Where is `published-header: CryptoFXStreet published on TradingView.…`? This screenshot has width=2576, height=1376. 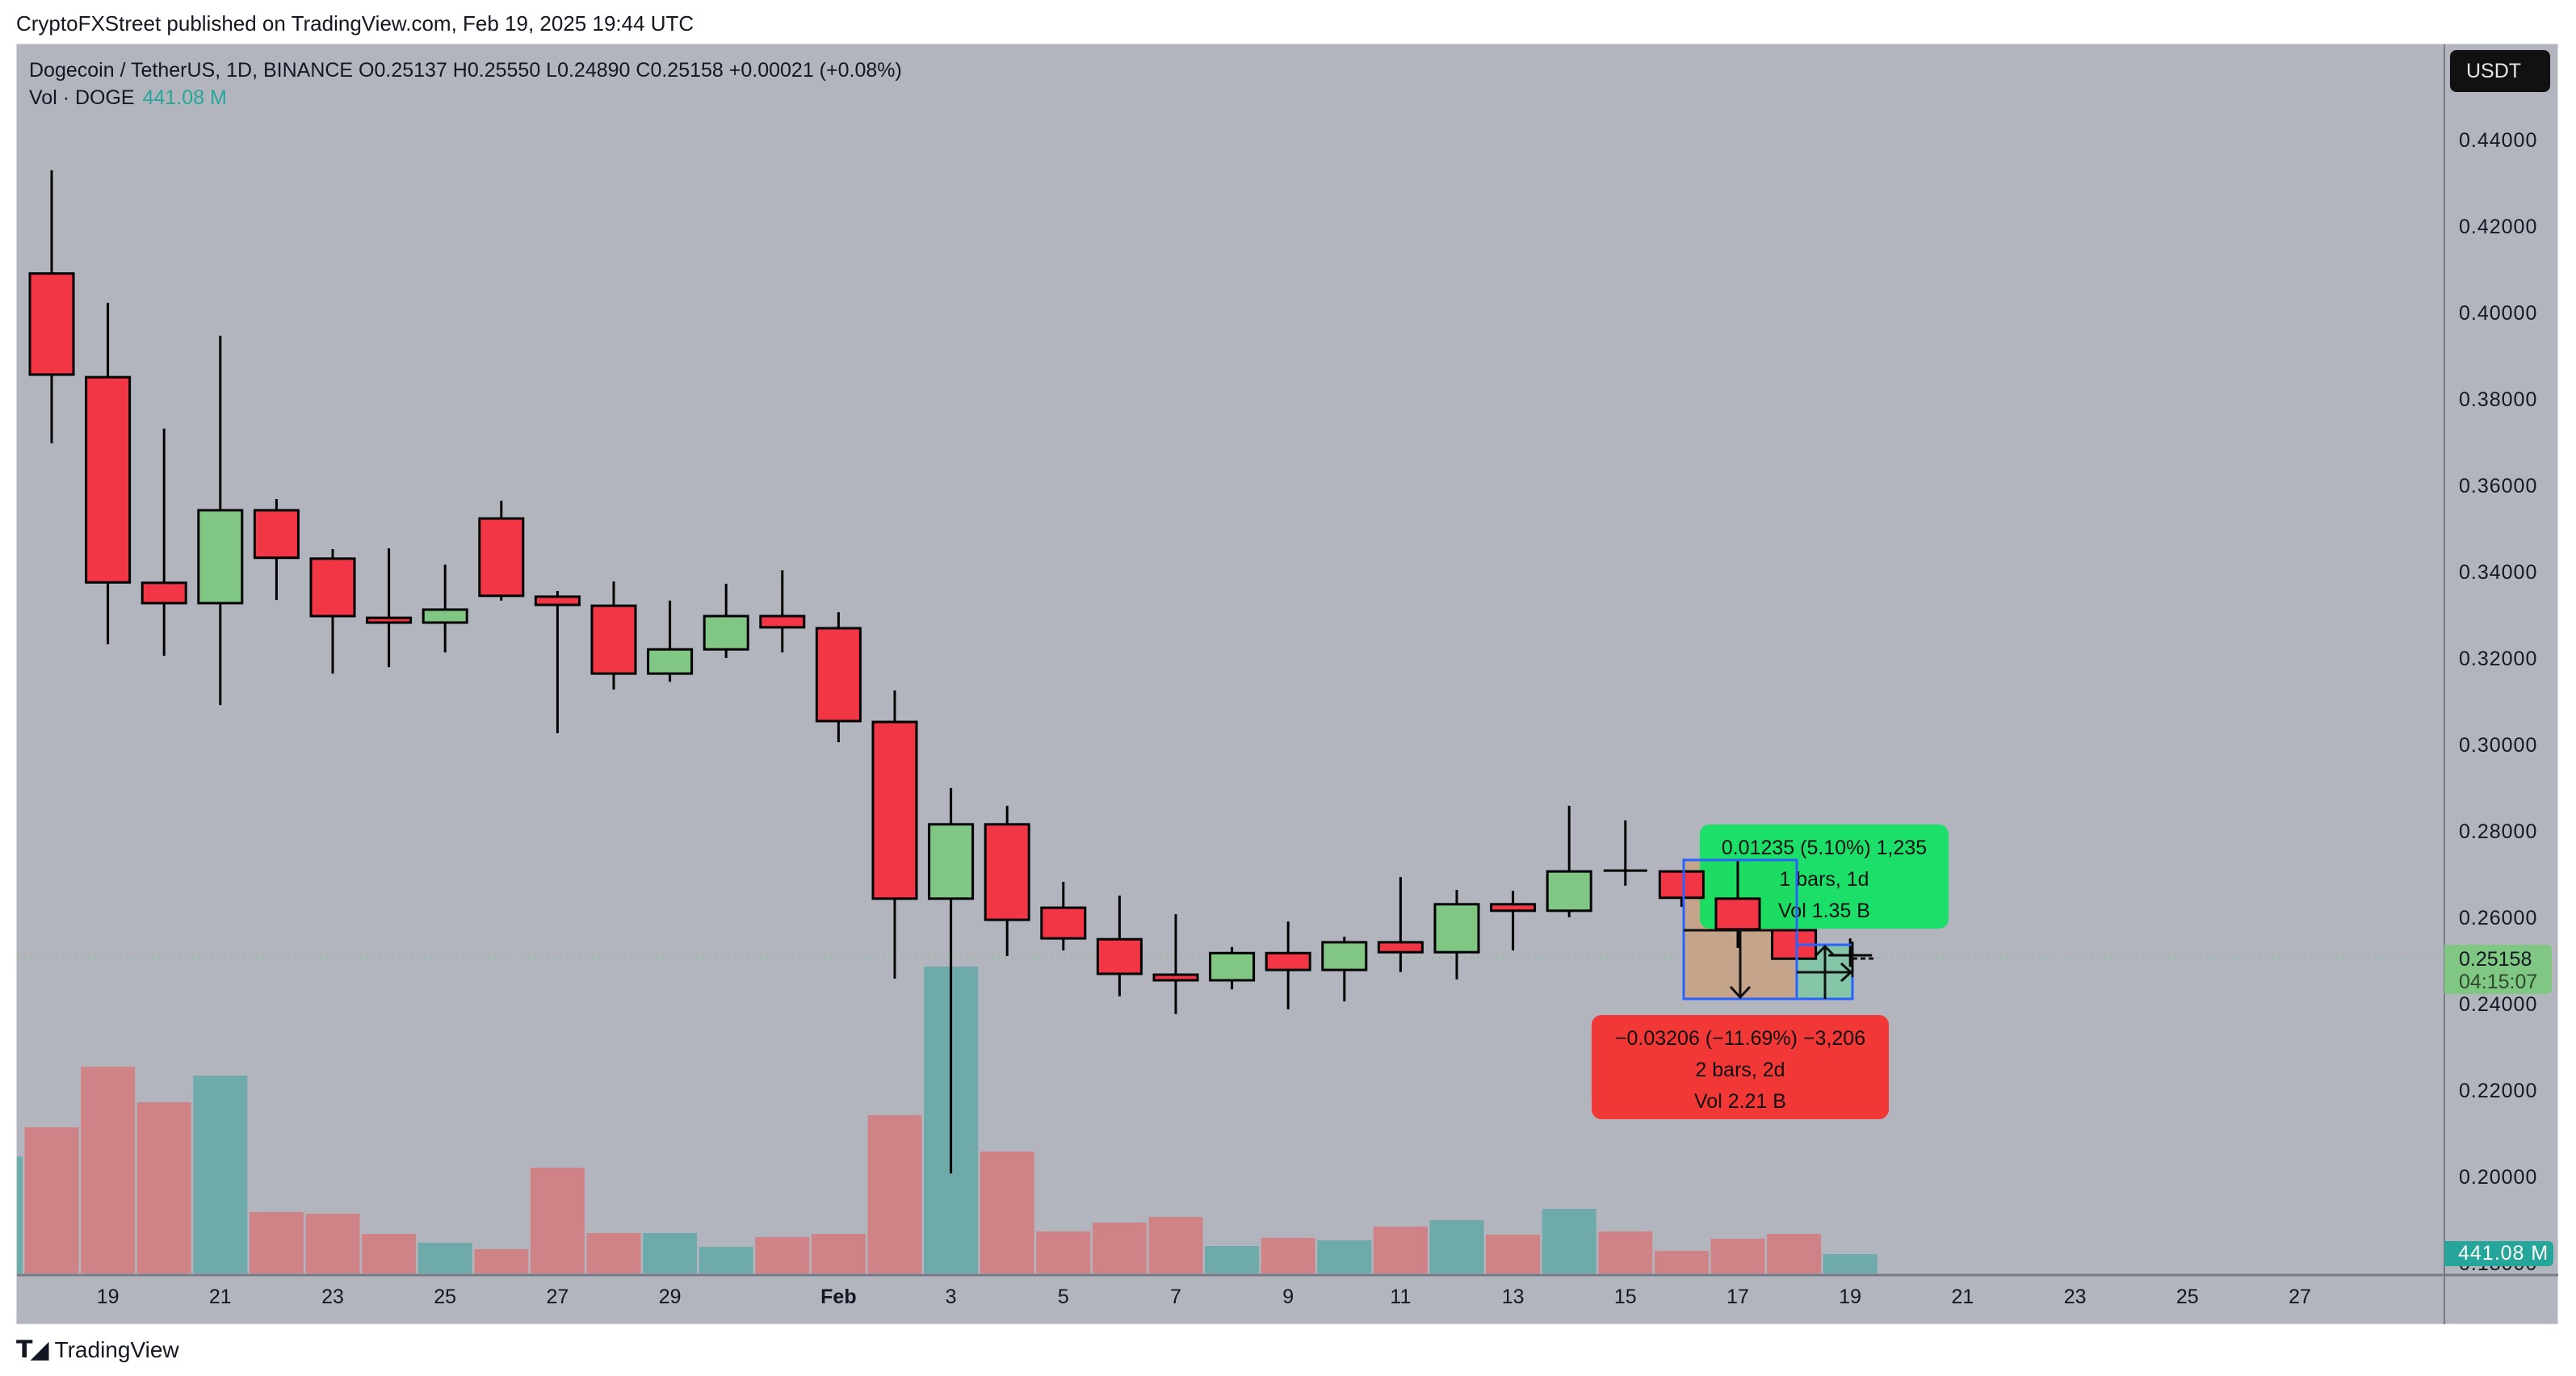
published-header: CryptoFXStreet published on TradingView.… is located at coordinates (355, 23).